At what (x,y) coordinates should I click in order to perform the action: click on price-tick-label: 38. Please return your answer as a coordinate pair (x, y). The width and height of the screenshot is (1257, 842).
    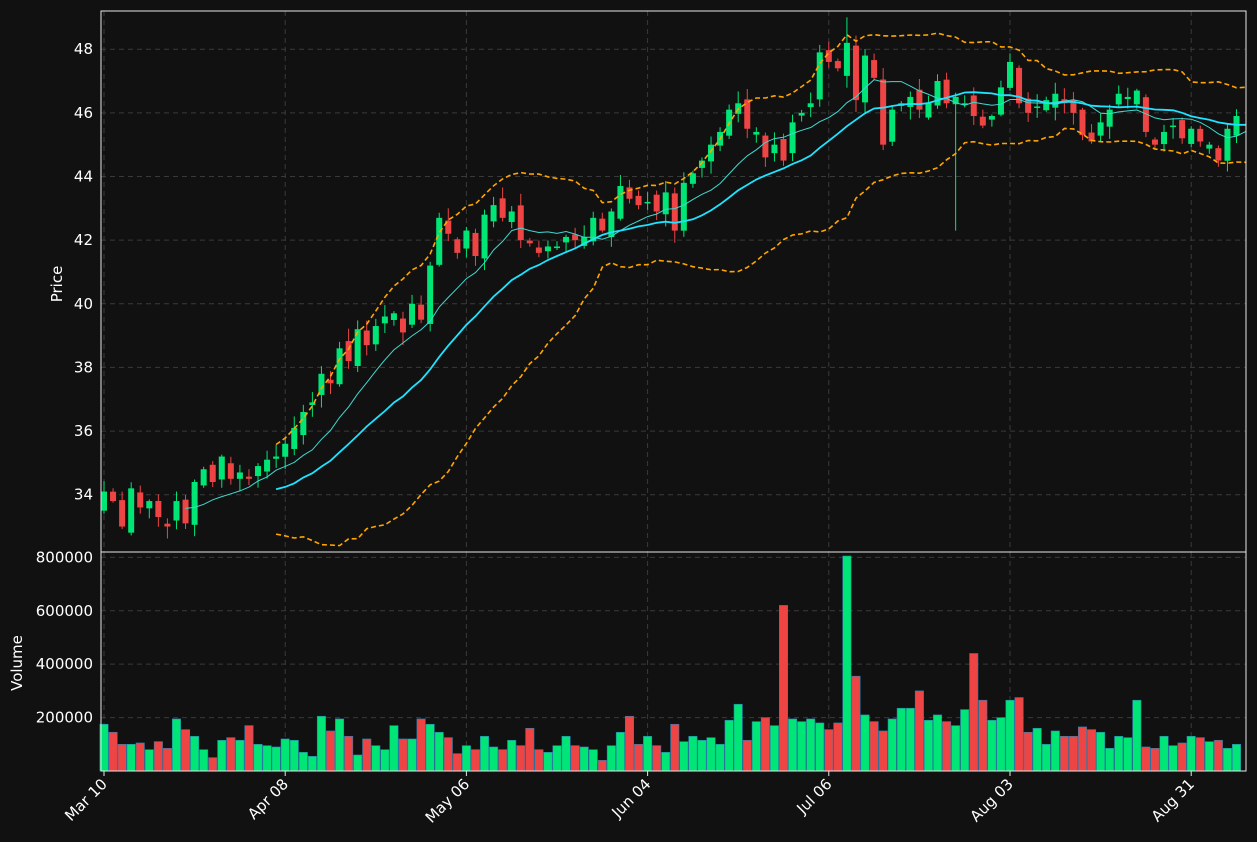
    Looking at the image, I should click on (83, 367).